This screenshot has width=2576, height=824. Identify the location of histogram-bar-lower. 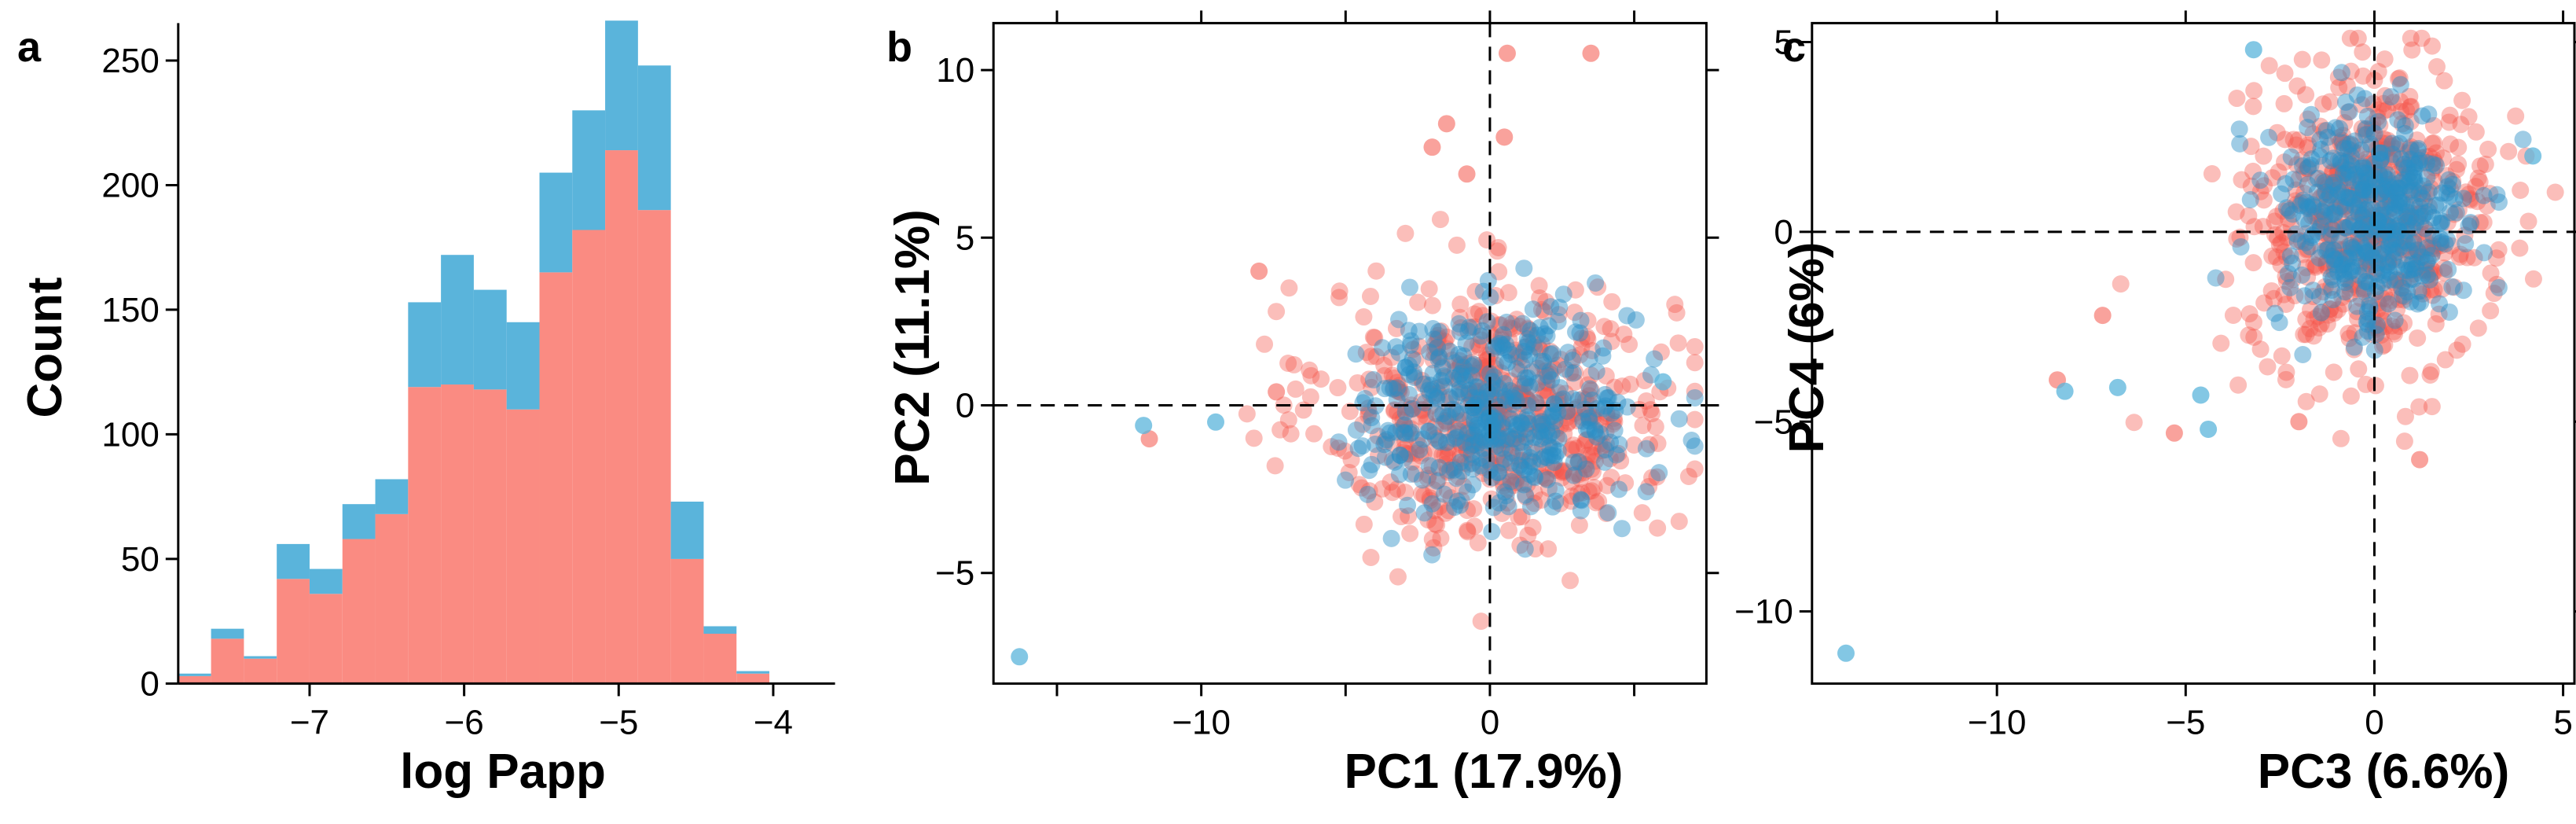
(392, 598).